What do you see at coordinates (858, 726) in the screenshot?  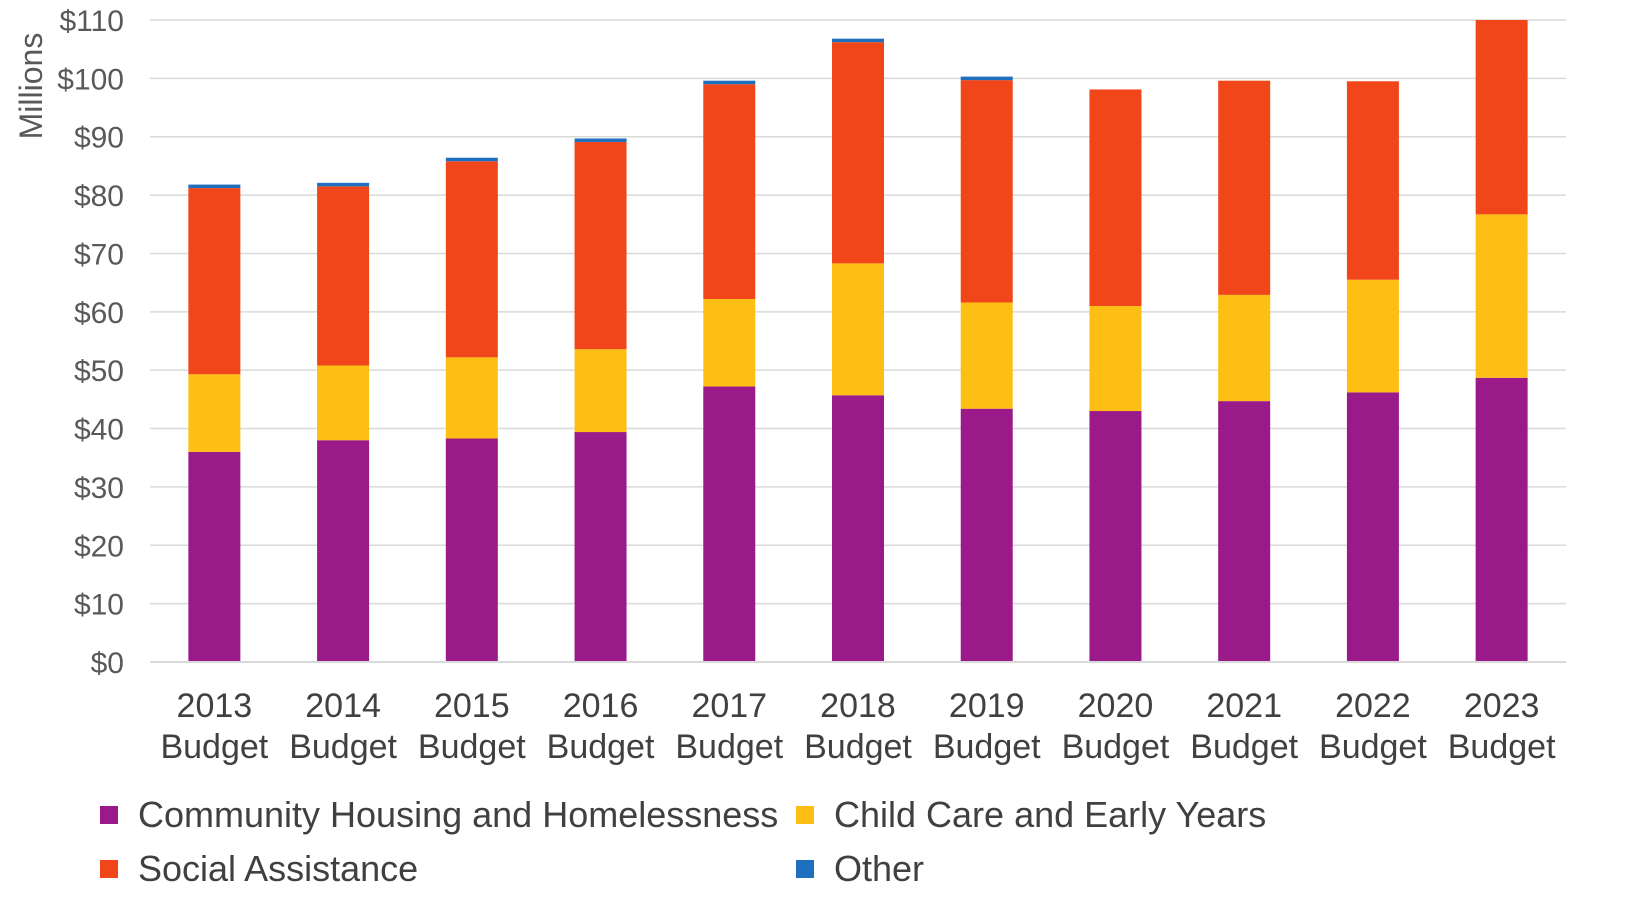 I see `x-tick-label: 2018 Budget` at bounding box center [858, 726].